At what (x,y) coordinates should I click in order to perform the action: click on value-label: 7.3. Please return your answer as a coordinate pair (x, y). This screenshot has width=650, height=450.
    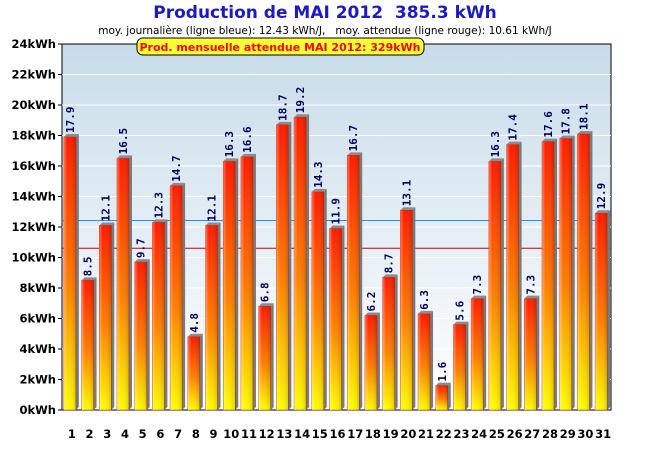
    Looking at the image, I should click on (477, 285).